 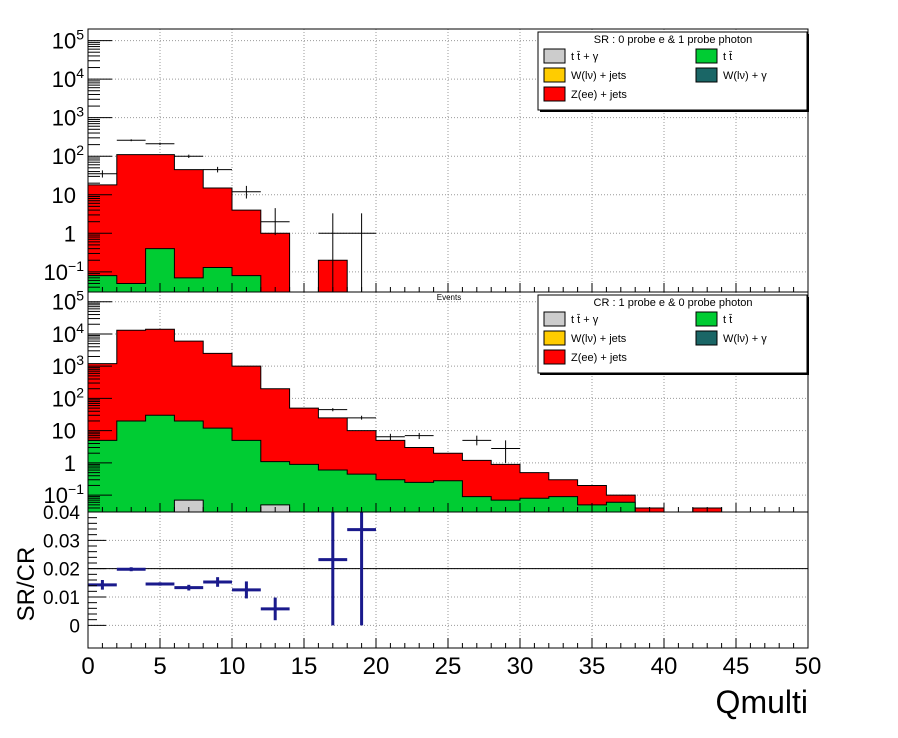 I want to click on x-tick-label: 45, so click(x=736, y=666).